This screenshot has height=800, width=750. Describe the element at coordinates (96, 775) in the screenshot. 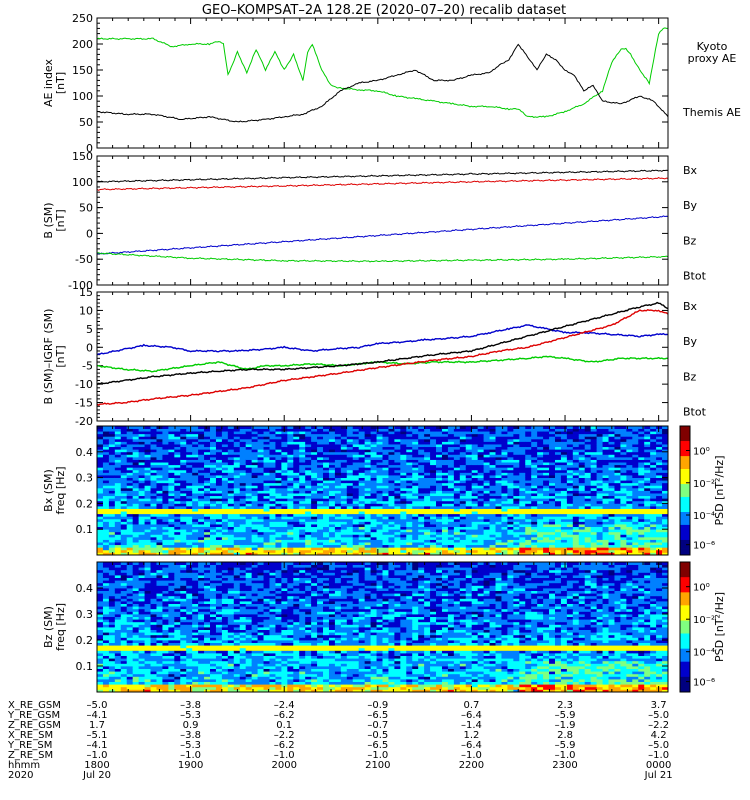

I see `ephemeris-value: Jul 20` at that location.